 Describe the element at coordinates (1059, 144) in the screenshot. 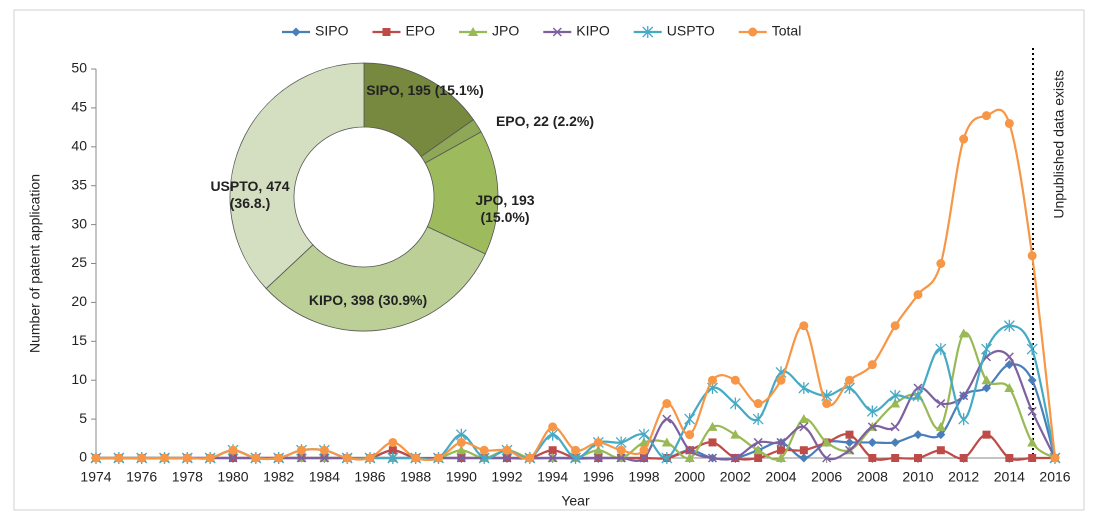

I see `annotation: Unpublished data exists` at that location.